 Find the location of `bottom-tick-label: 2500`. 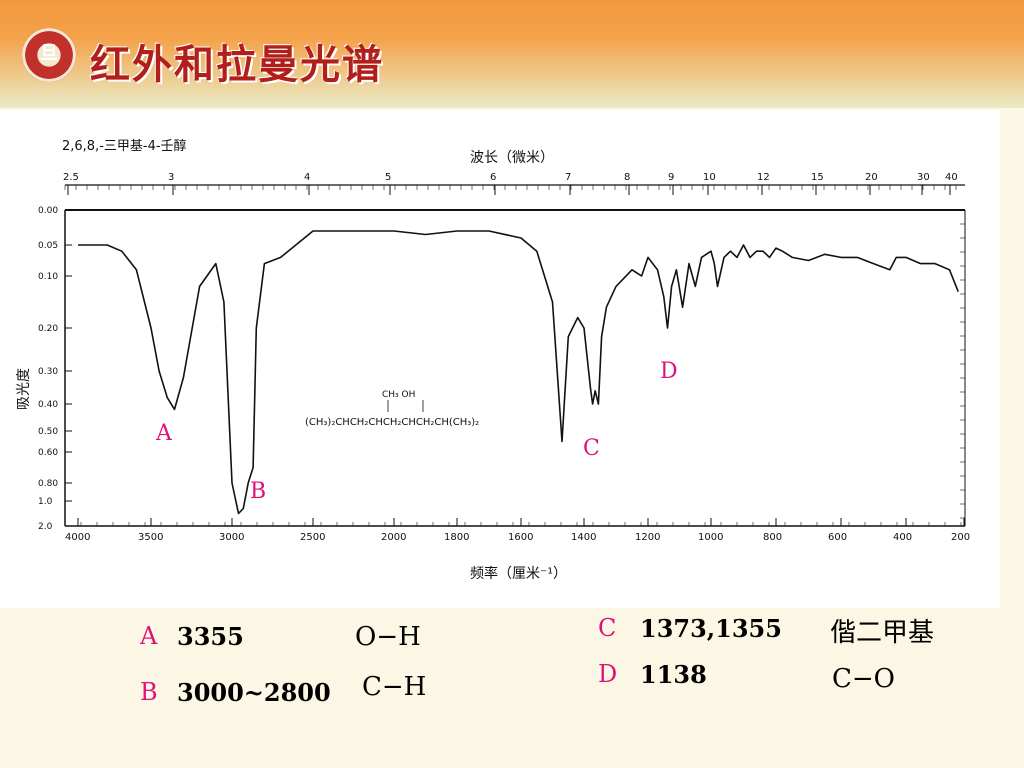

bottom-tick-label: 2500 is located at coordinates (312, 537).